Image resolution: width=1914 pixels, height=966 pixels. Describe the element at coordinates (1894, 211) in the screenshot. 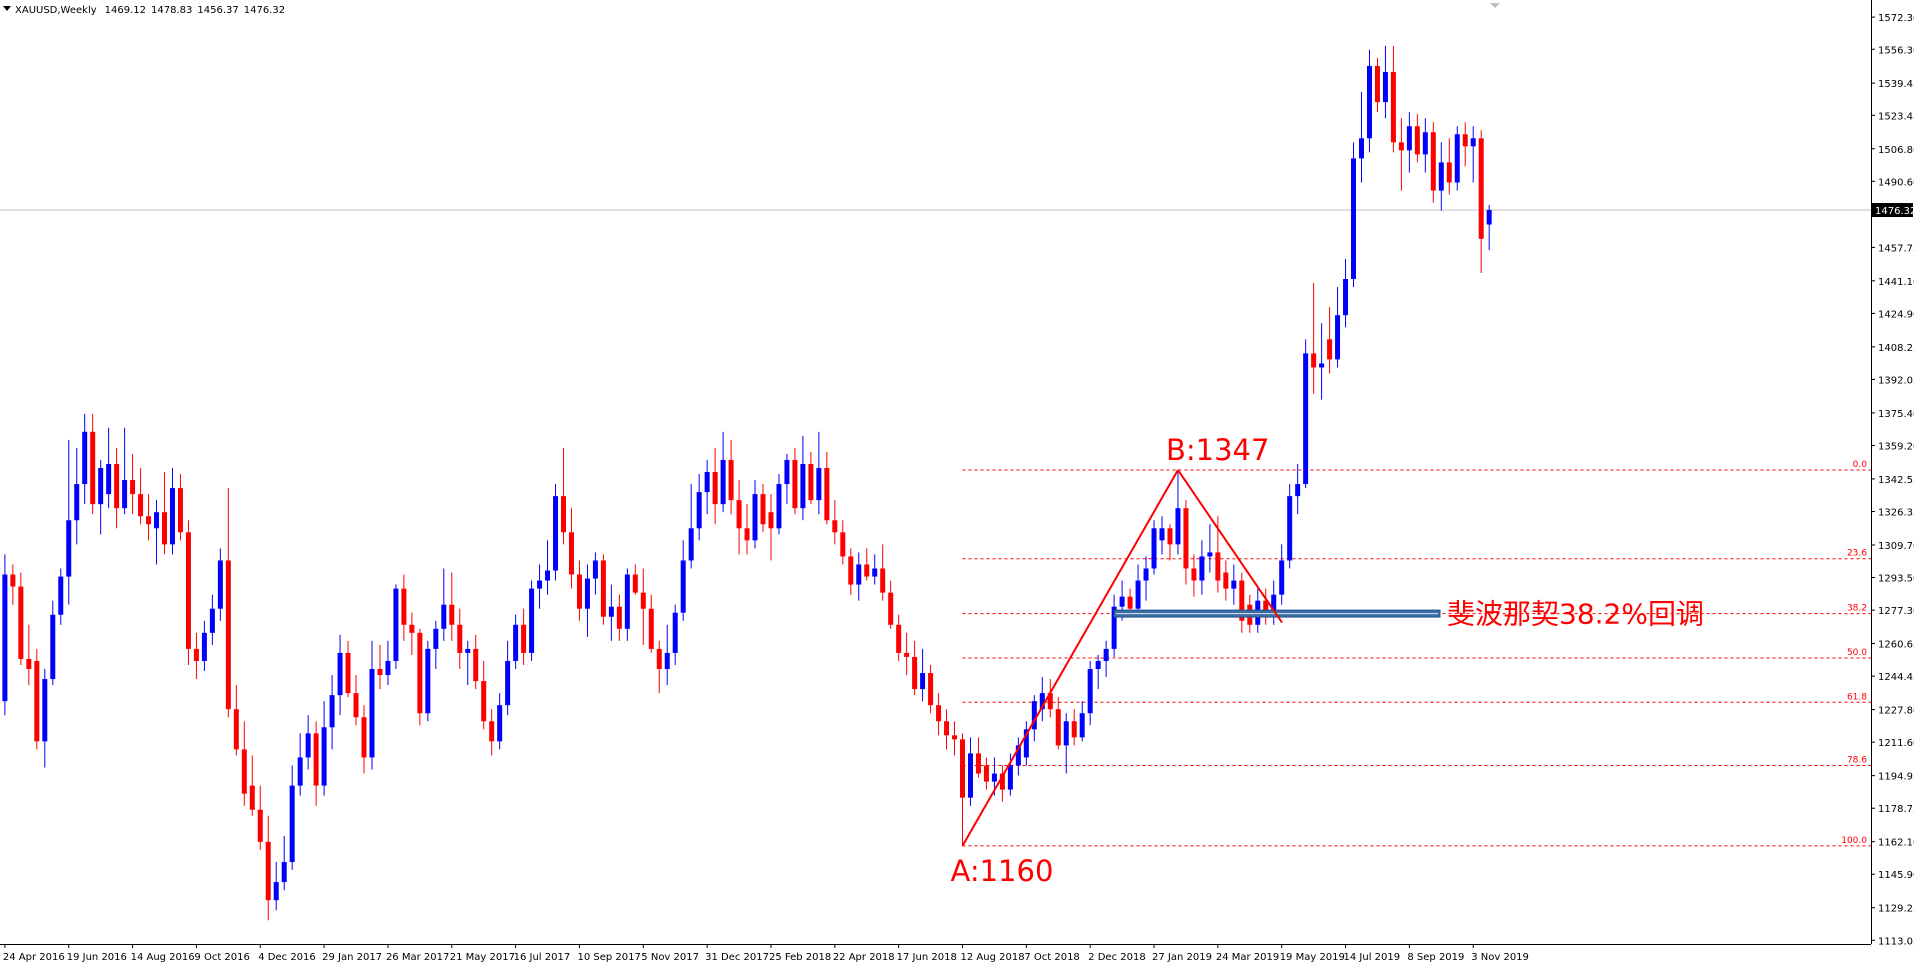

I see `current-price-label: 1476.32` at that location.